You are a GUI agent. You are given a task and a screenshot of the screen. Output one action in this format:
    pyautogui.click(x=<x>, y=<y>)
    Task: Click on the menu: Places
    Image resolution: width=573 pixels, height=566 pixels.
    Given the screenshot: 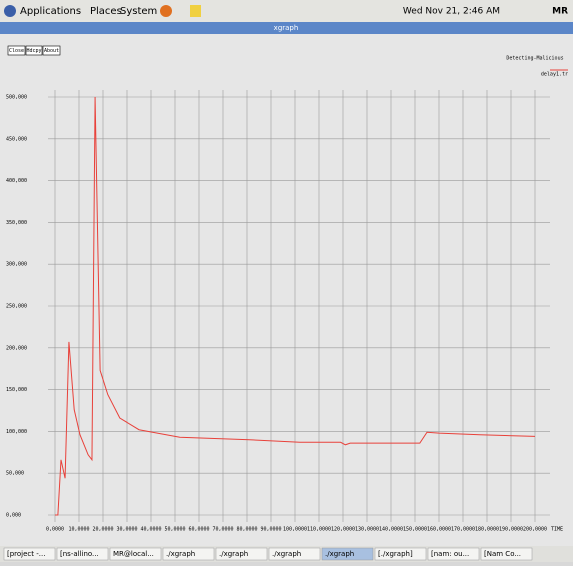 What is the action you would take?
    pyautogui.click(x=106, y=11)
    